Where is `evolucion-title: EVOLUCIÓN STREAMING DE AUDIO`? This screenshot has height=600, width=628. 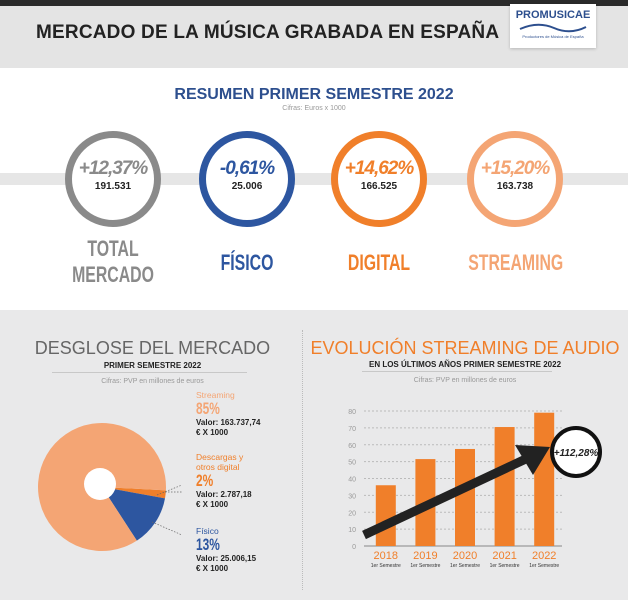 evolucion-title: EVOLUCIÓN STREAMING DE AUDIO is located at coordinates (465, 348).